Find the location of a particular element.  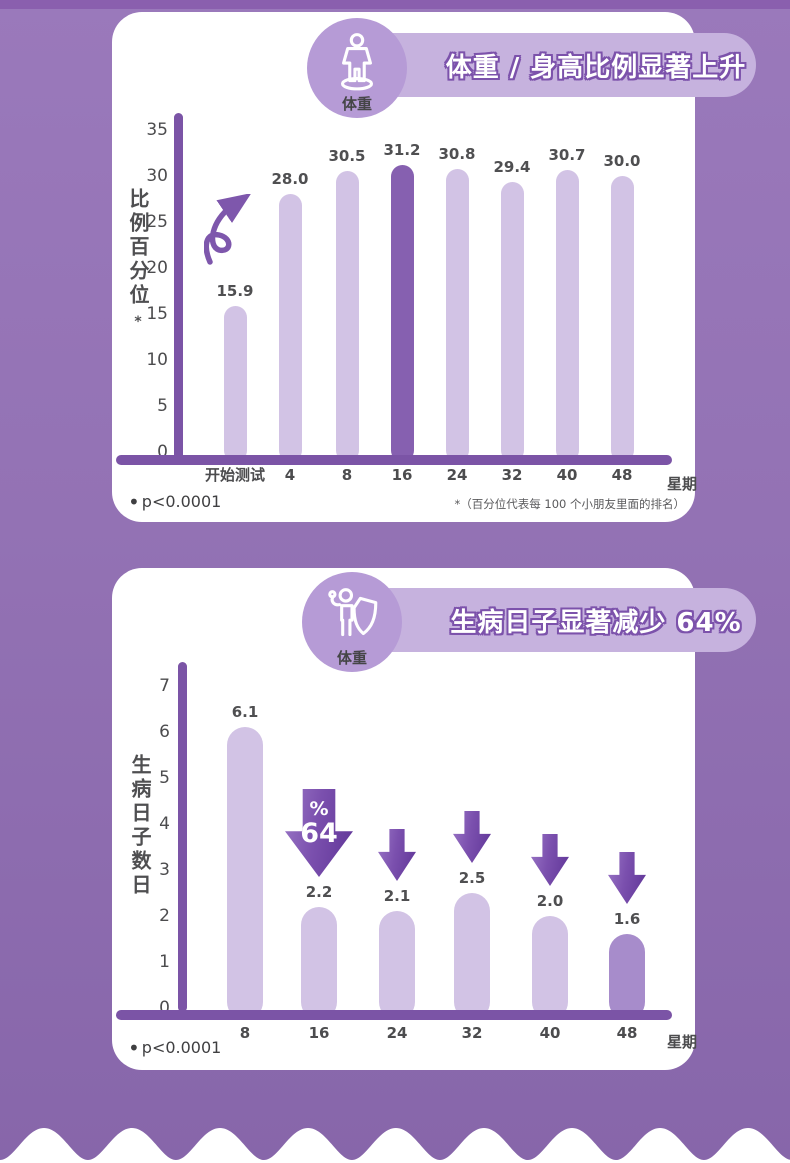

bar-value-label: 2.1 is located at coordinates (397, 896).